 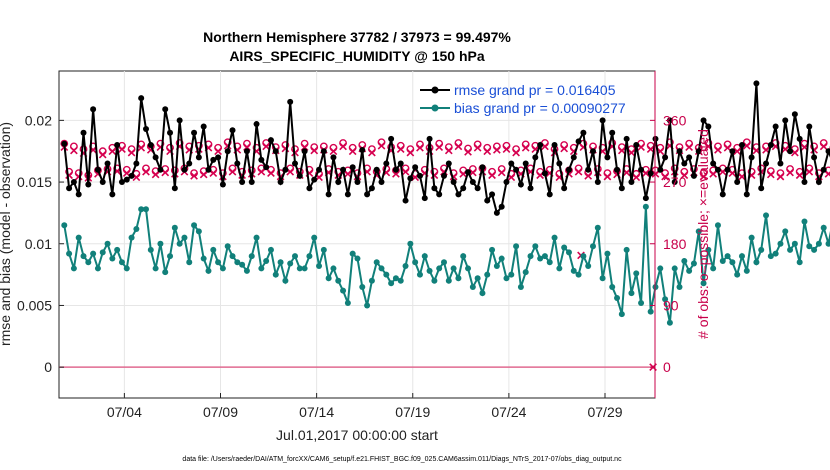 I want to click on y-tick-label: 0.005, so click(x=34, y=305).